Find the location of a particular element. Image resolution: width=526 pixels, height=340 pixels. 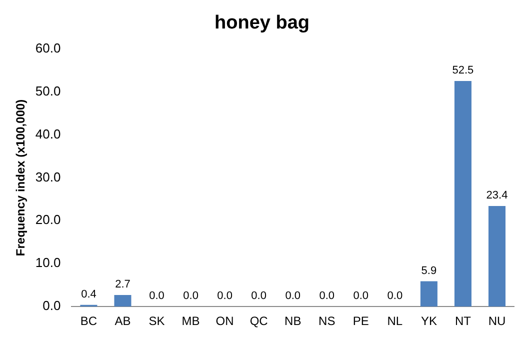

data-label: 23.4 is located at coordinates (497, 196).